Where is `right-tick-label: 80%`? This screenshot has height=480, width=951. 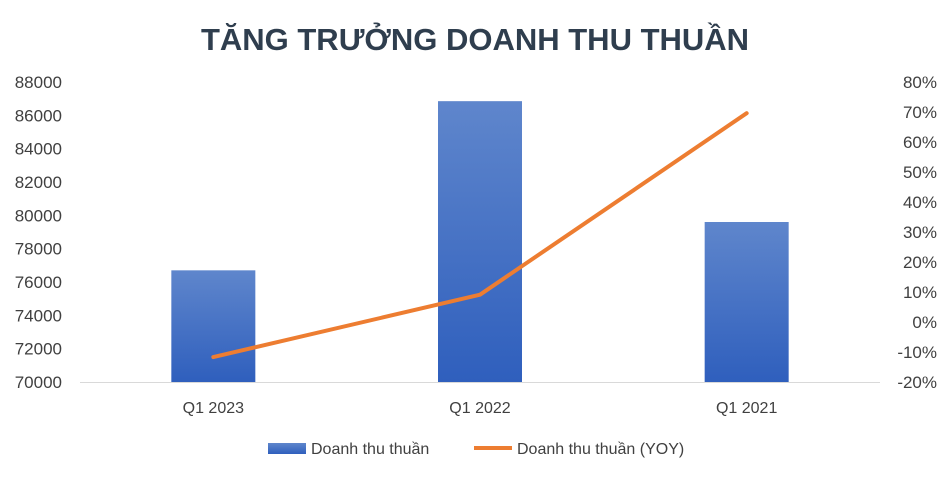 right-tick-label: 80% is located at coordinates (920, 82).